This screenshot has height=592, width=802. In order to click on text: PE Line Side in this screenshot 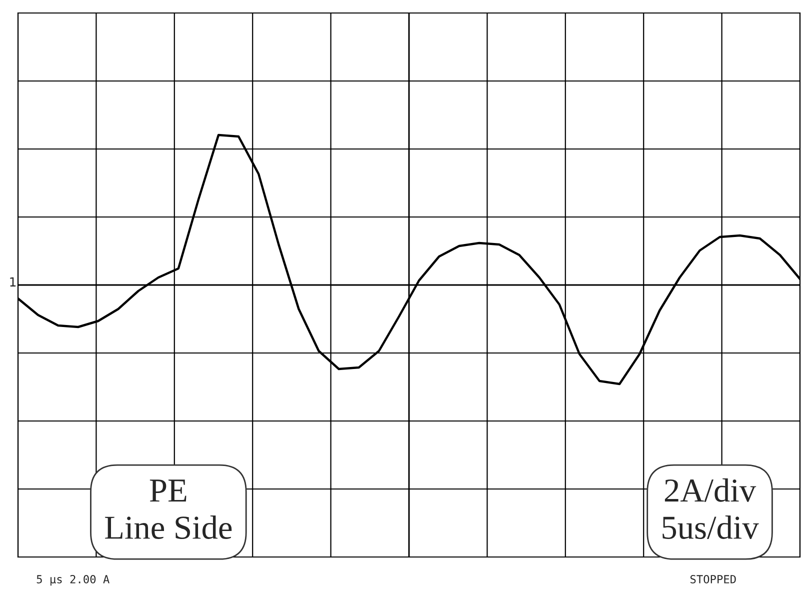, I will do `click(168, 510)`.